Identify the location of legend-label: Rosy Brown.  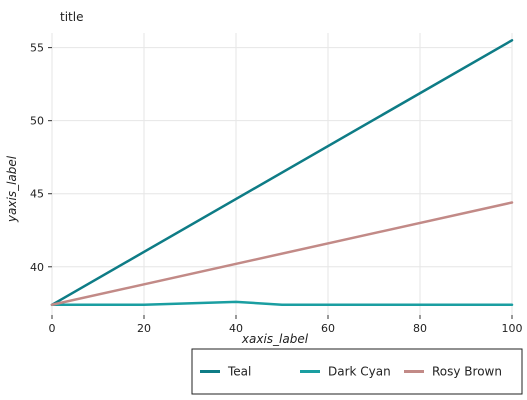
(467, 372).